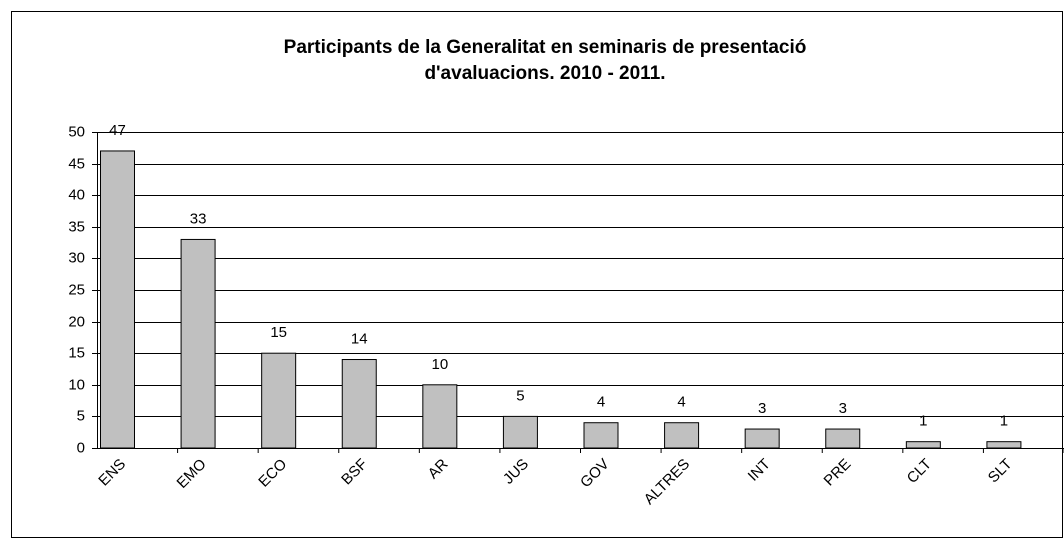 The height and width of the screenshot is (545, 1064). What do you see at coordinates (76, 384) in the screenshot?
I see `y-tick-label: 10` at bounding box center [76, 384].